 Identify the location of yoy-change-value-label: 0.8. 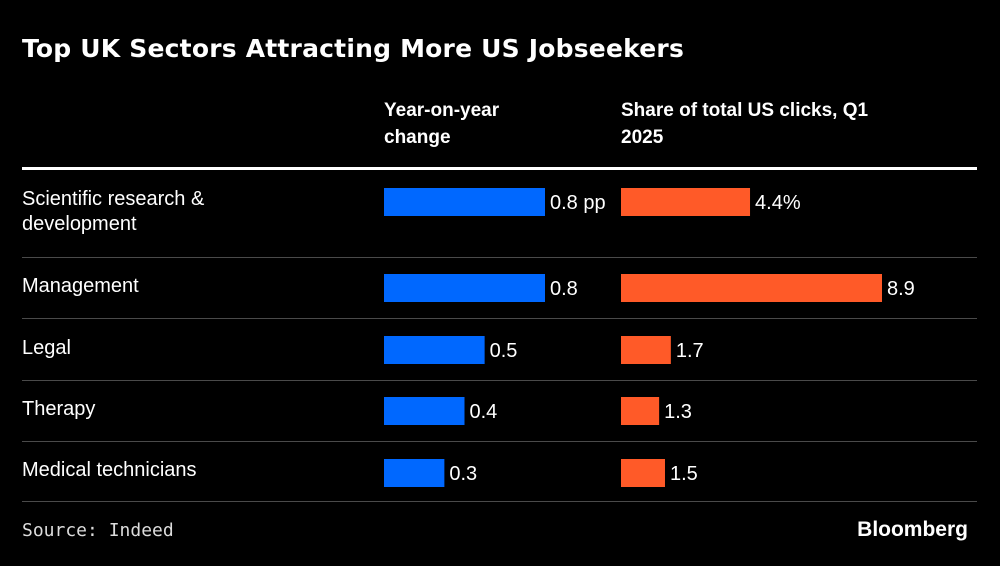
(564, 289).